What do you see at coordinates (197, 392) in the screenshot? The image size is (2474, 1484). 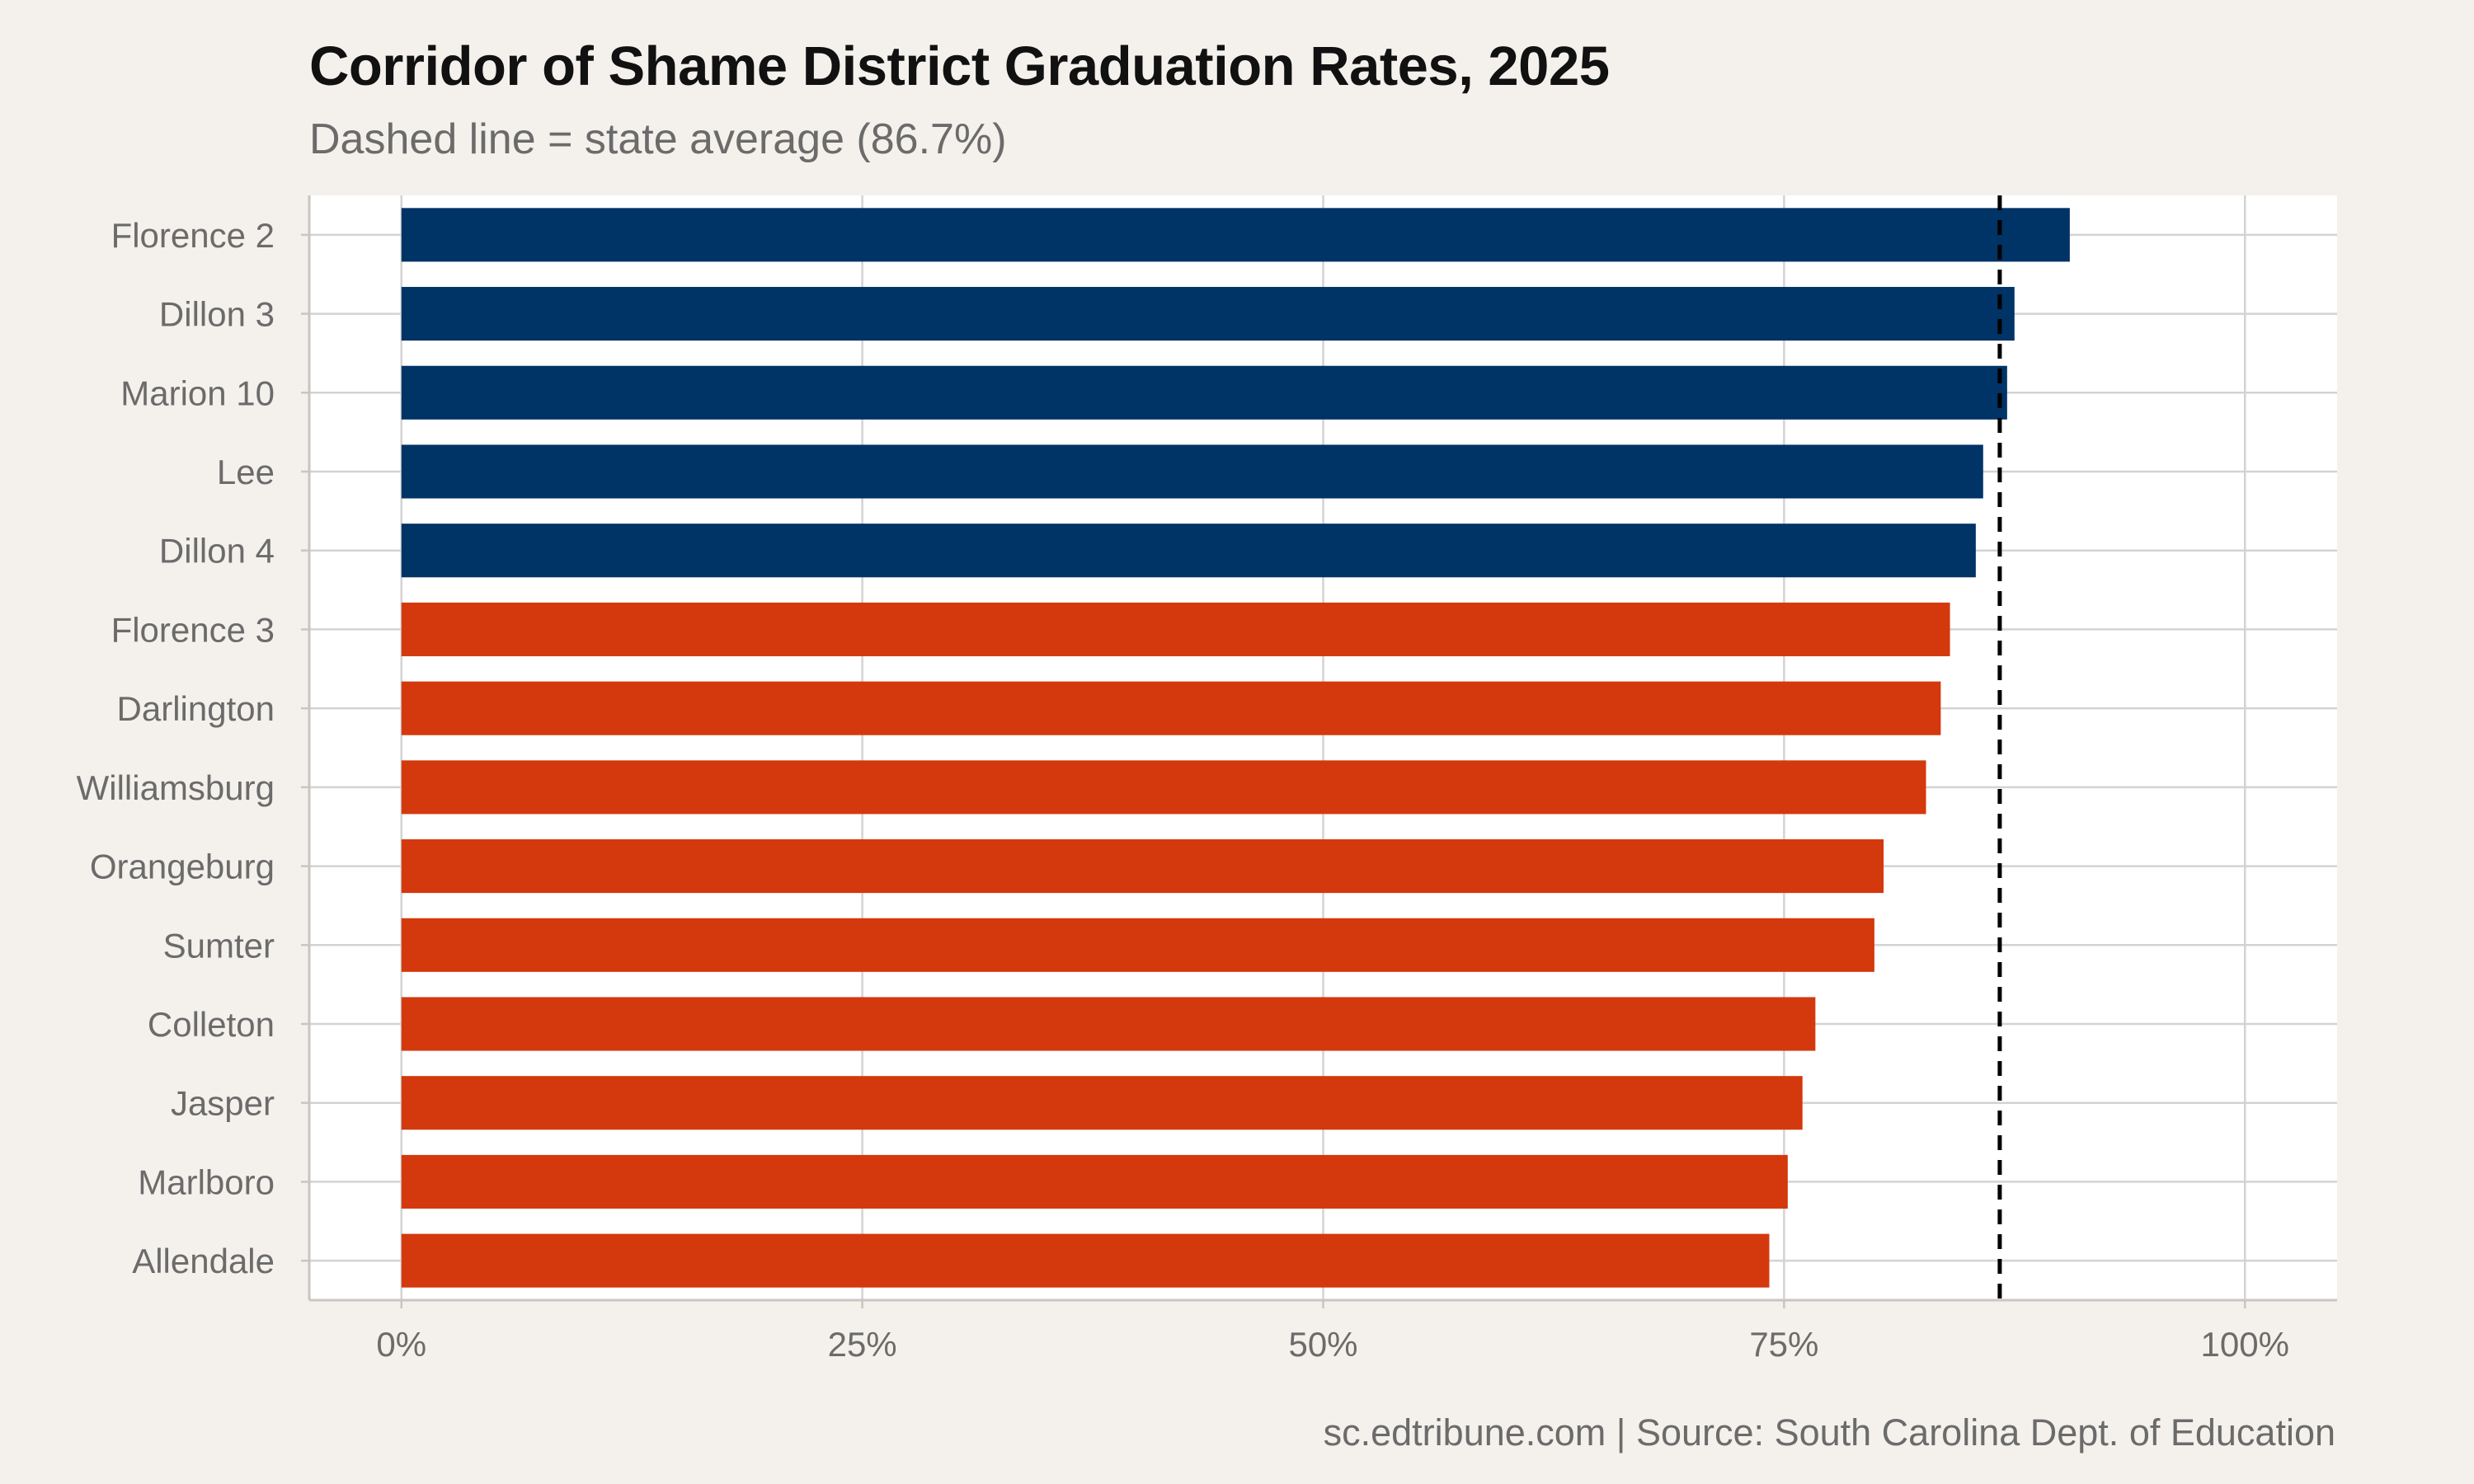 I see `y-tick-label: Marion 10` at bounding box center [197, 392].